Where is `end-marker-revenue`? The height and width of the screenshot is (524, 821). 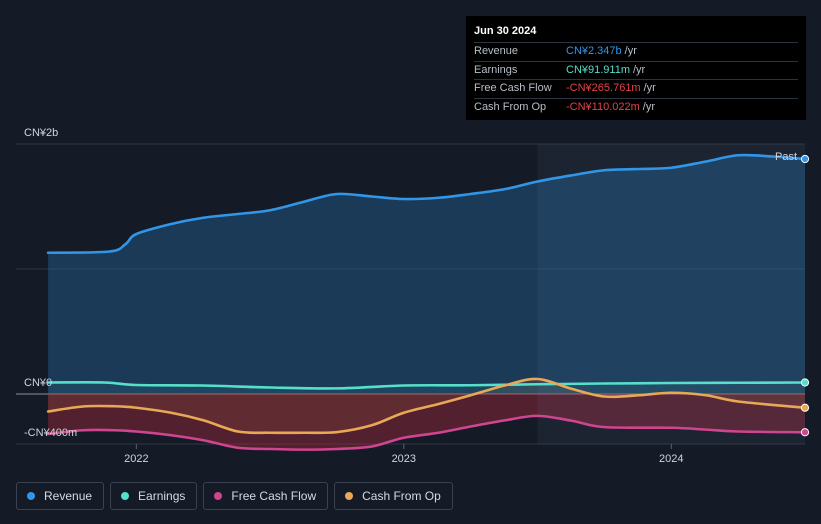
end-marker-revenue is located at coordinates (805, 159).